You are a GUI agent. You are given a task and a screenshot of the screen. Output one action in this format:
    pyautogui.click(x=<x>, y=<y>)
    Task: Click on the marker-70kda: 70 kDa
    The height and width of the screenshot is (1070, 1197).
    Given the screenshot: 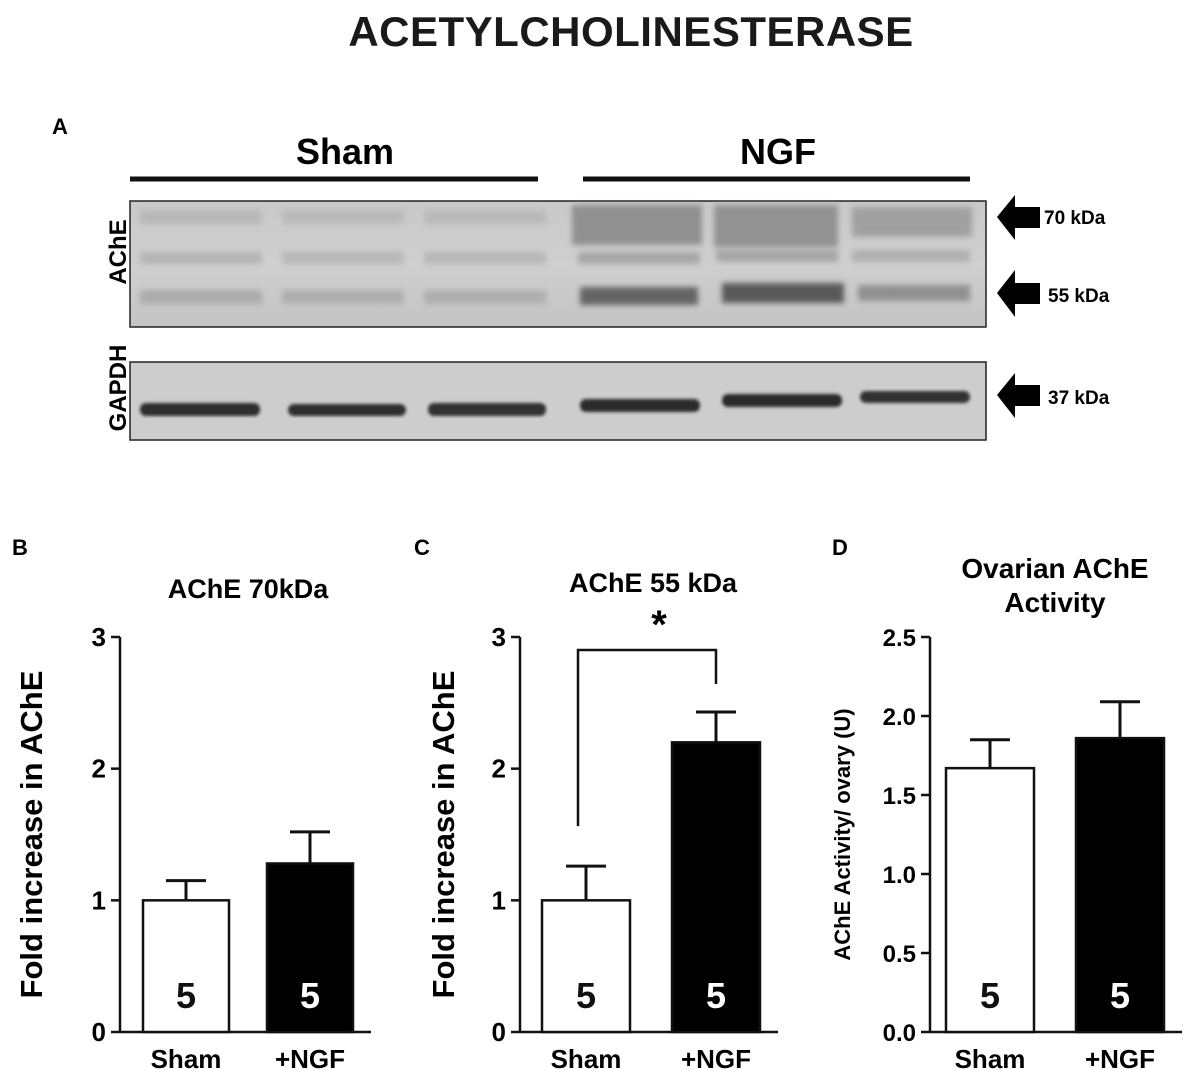 What is the action you would take?
    pyautogui.click(x=1075, y=218)
    